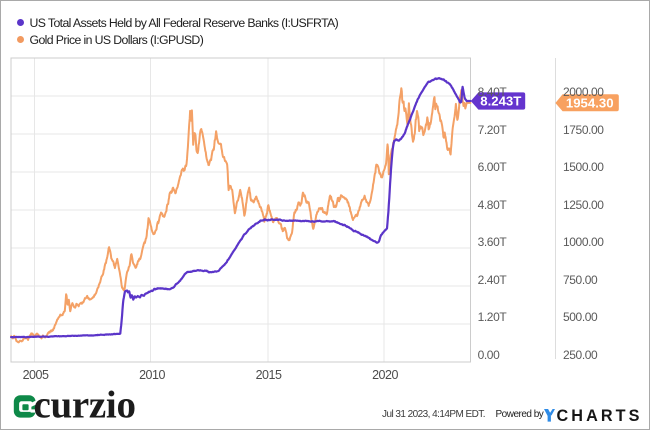 The width and height of the screenshot is (650, 430). I want to click on svg-text: curzio, so click(85, 406).